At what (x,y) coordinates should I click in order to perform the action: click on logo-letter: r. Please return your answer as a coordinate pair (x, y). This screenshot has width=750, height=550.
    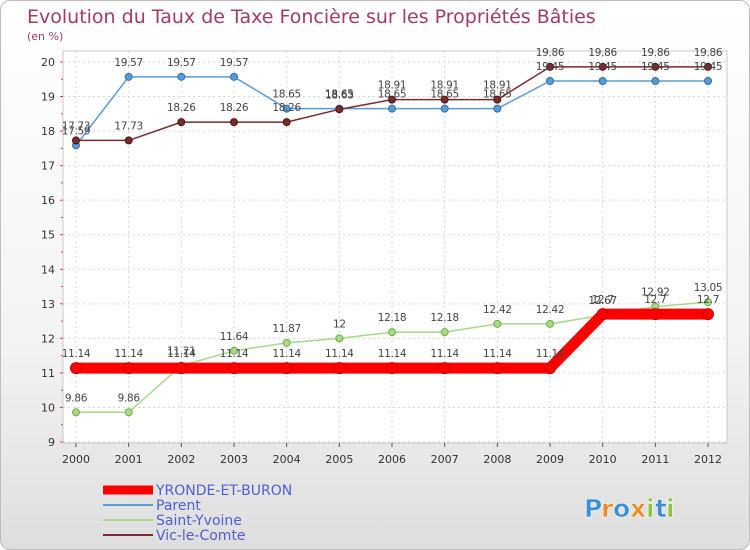
    Looking at the image, I should click on (607, 508).